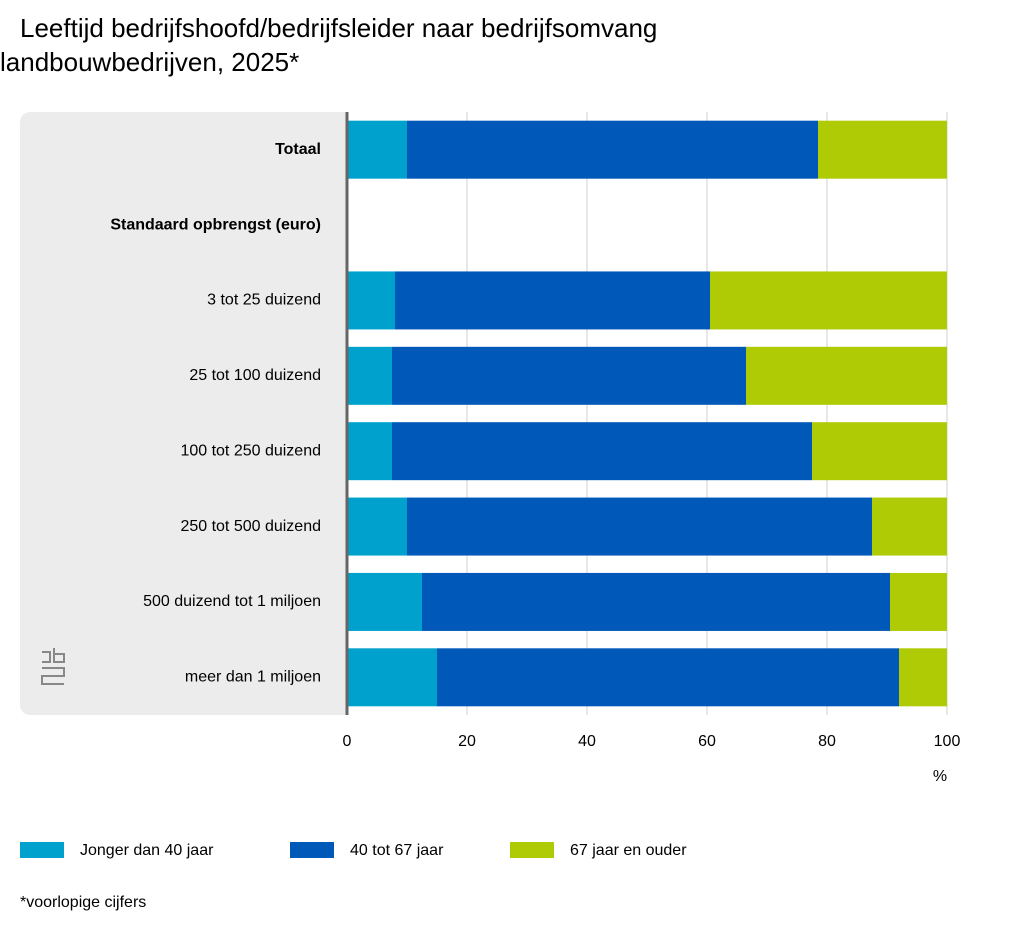 This screenshot has width=1024, height=939. What do you see at coordinates (587, 741) in the screenshot?
I see `x-tick-label: 40` at bounding box center [587, 741].